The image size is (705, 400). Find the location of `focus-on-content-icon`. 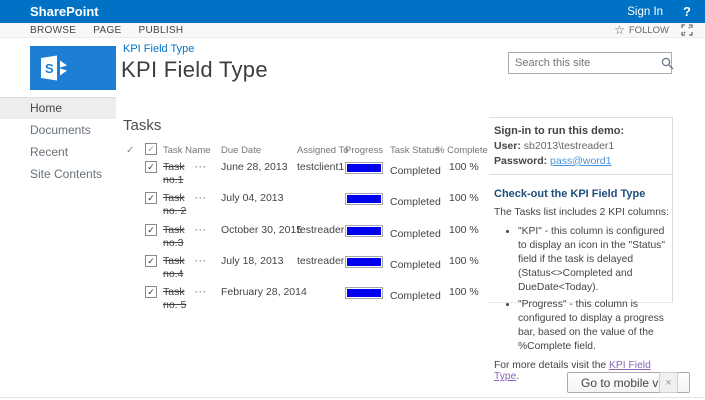

focus-on-content-icon is located at coordinates (687, 30).